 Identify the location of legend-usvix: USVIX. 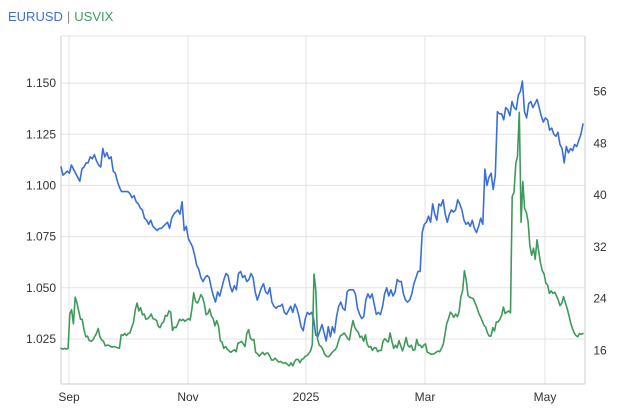
(94, 16).